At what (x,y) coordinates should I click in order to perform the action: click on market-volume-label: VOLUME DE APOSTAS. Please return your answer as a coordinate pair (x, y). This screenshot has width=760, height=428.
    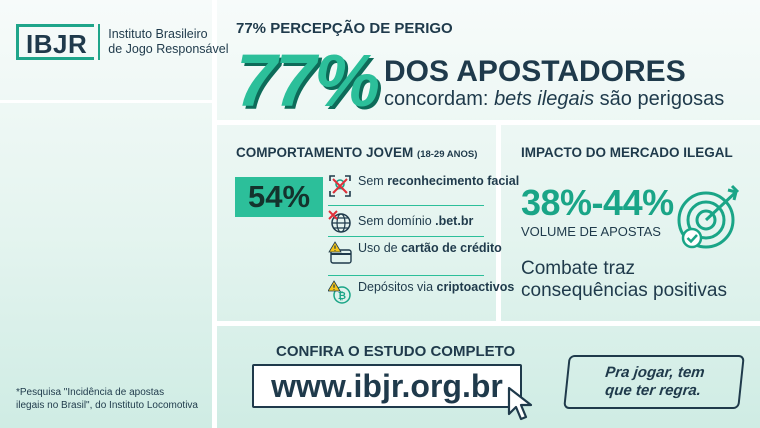
    Looking at the image, I should click on (591, 231).